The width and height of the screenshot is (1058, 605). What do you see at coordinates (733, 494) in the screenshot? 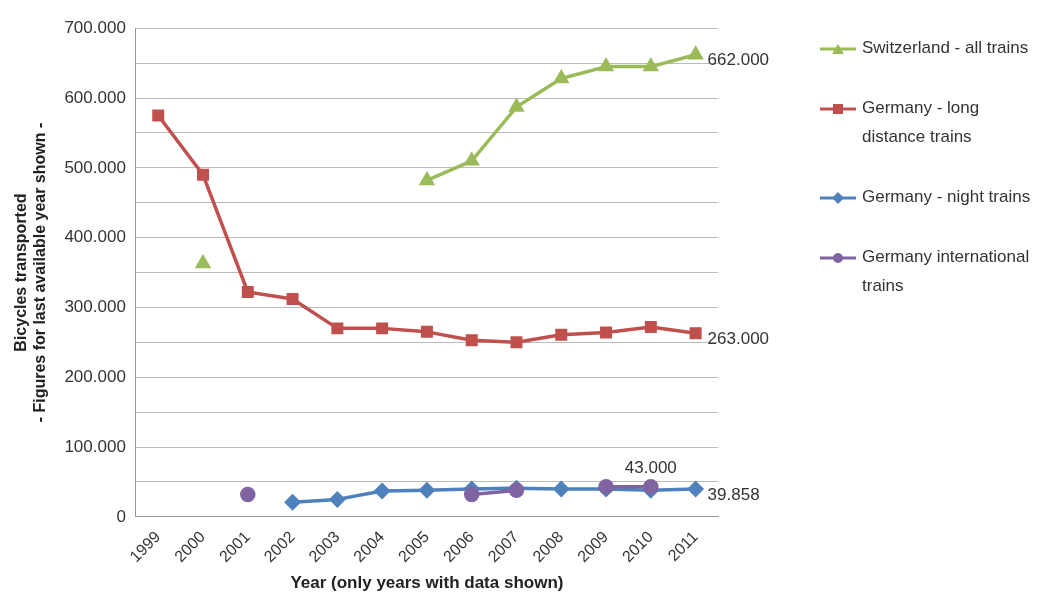
I see `data-label: 39.858` at bounding box center [733, 494].